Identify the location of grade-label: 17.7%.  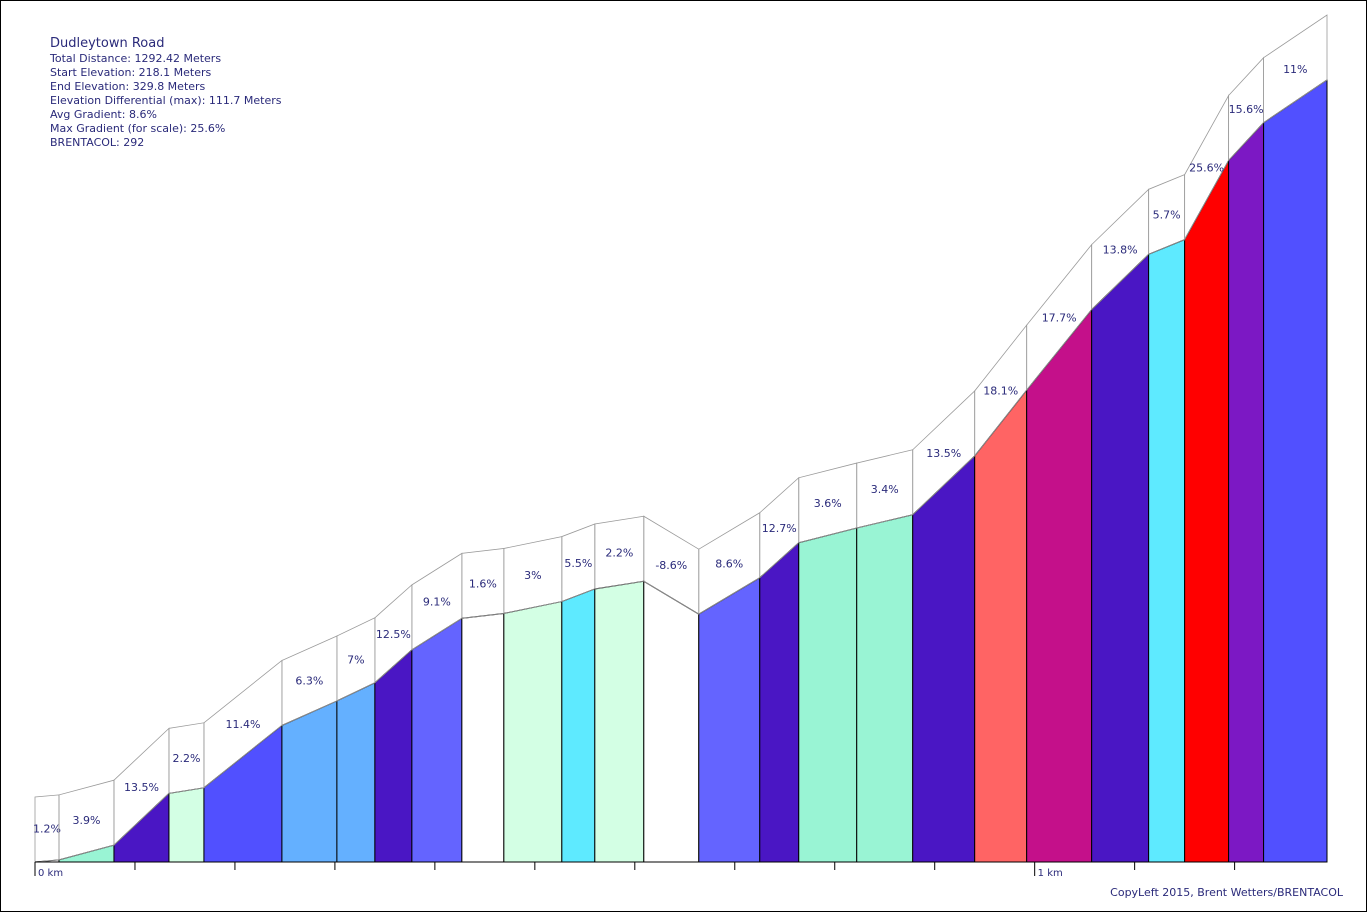
(1059, 317).